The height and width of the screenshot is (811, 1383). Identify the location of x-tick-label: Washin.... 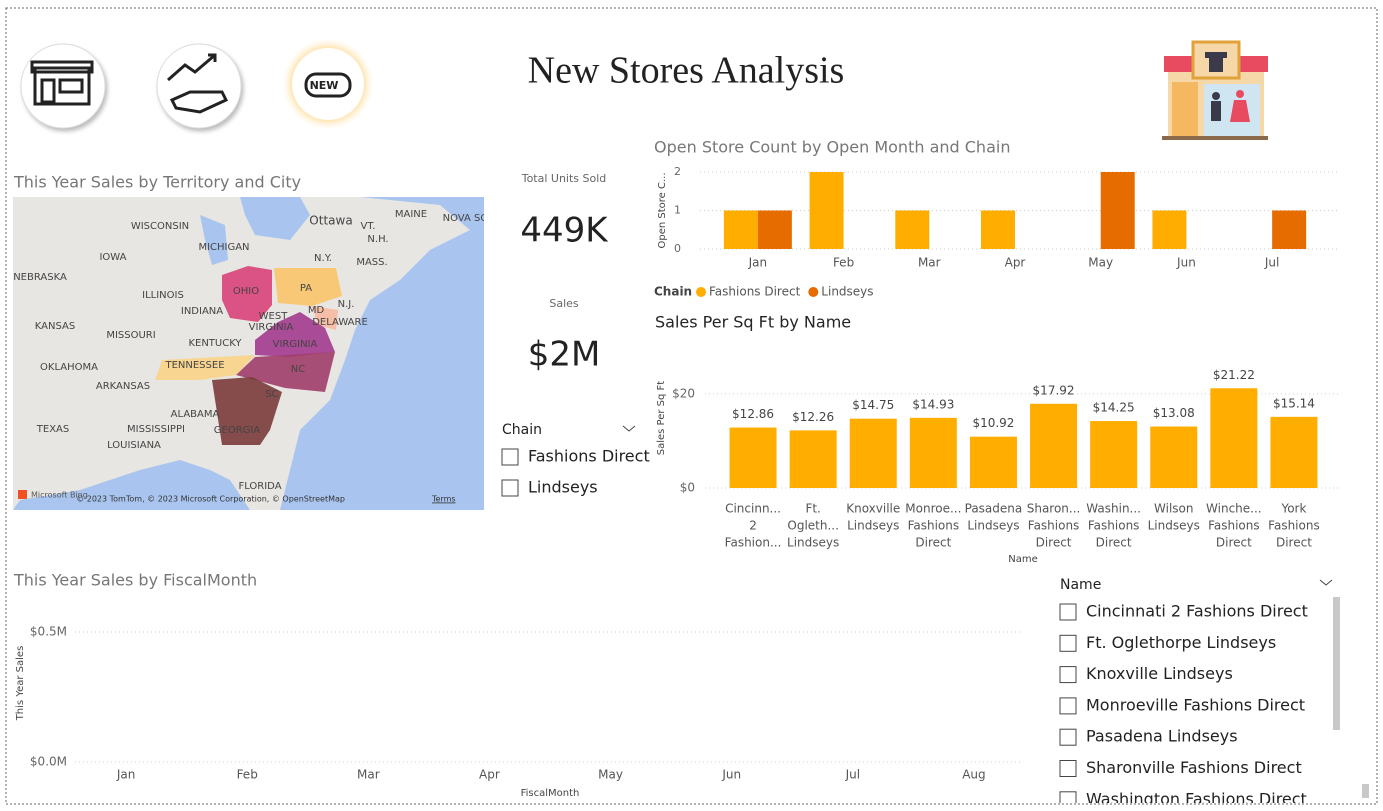
(1113, 509).